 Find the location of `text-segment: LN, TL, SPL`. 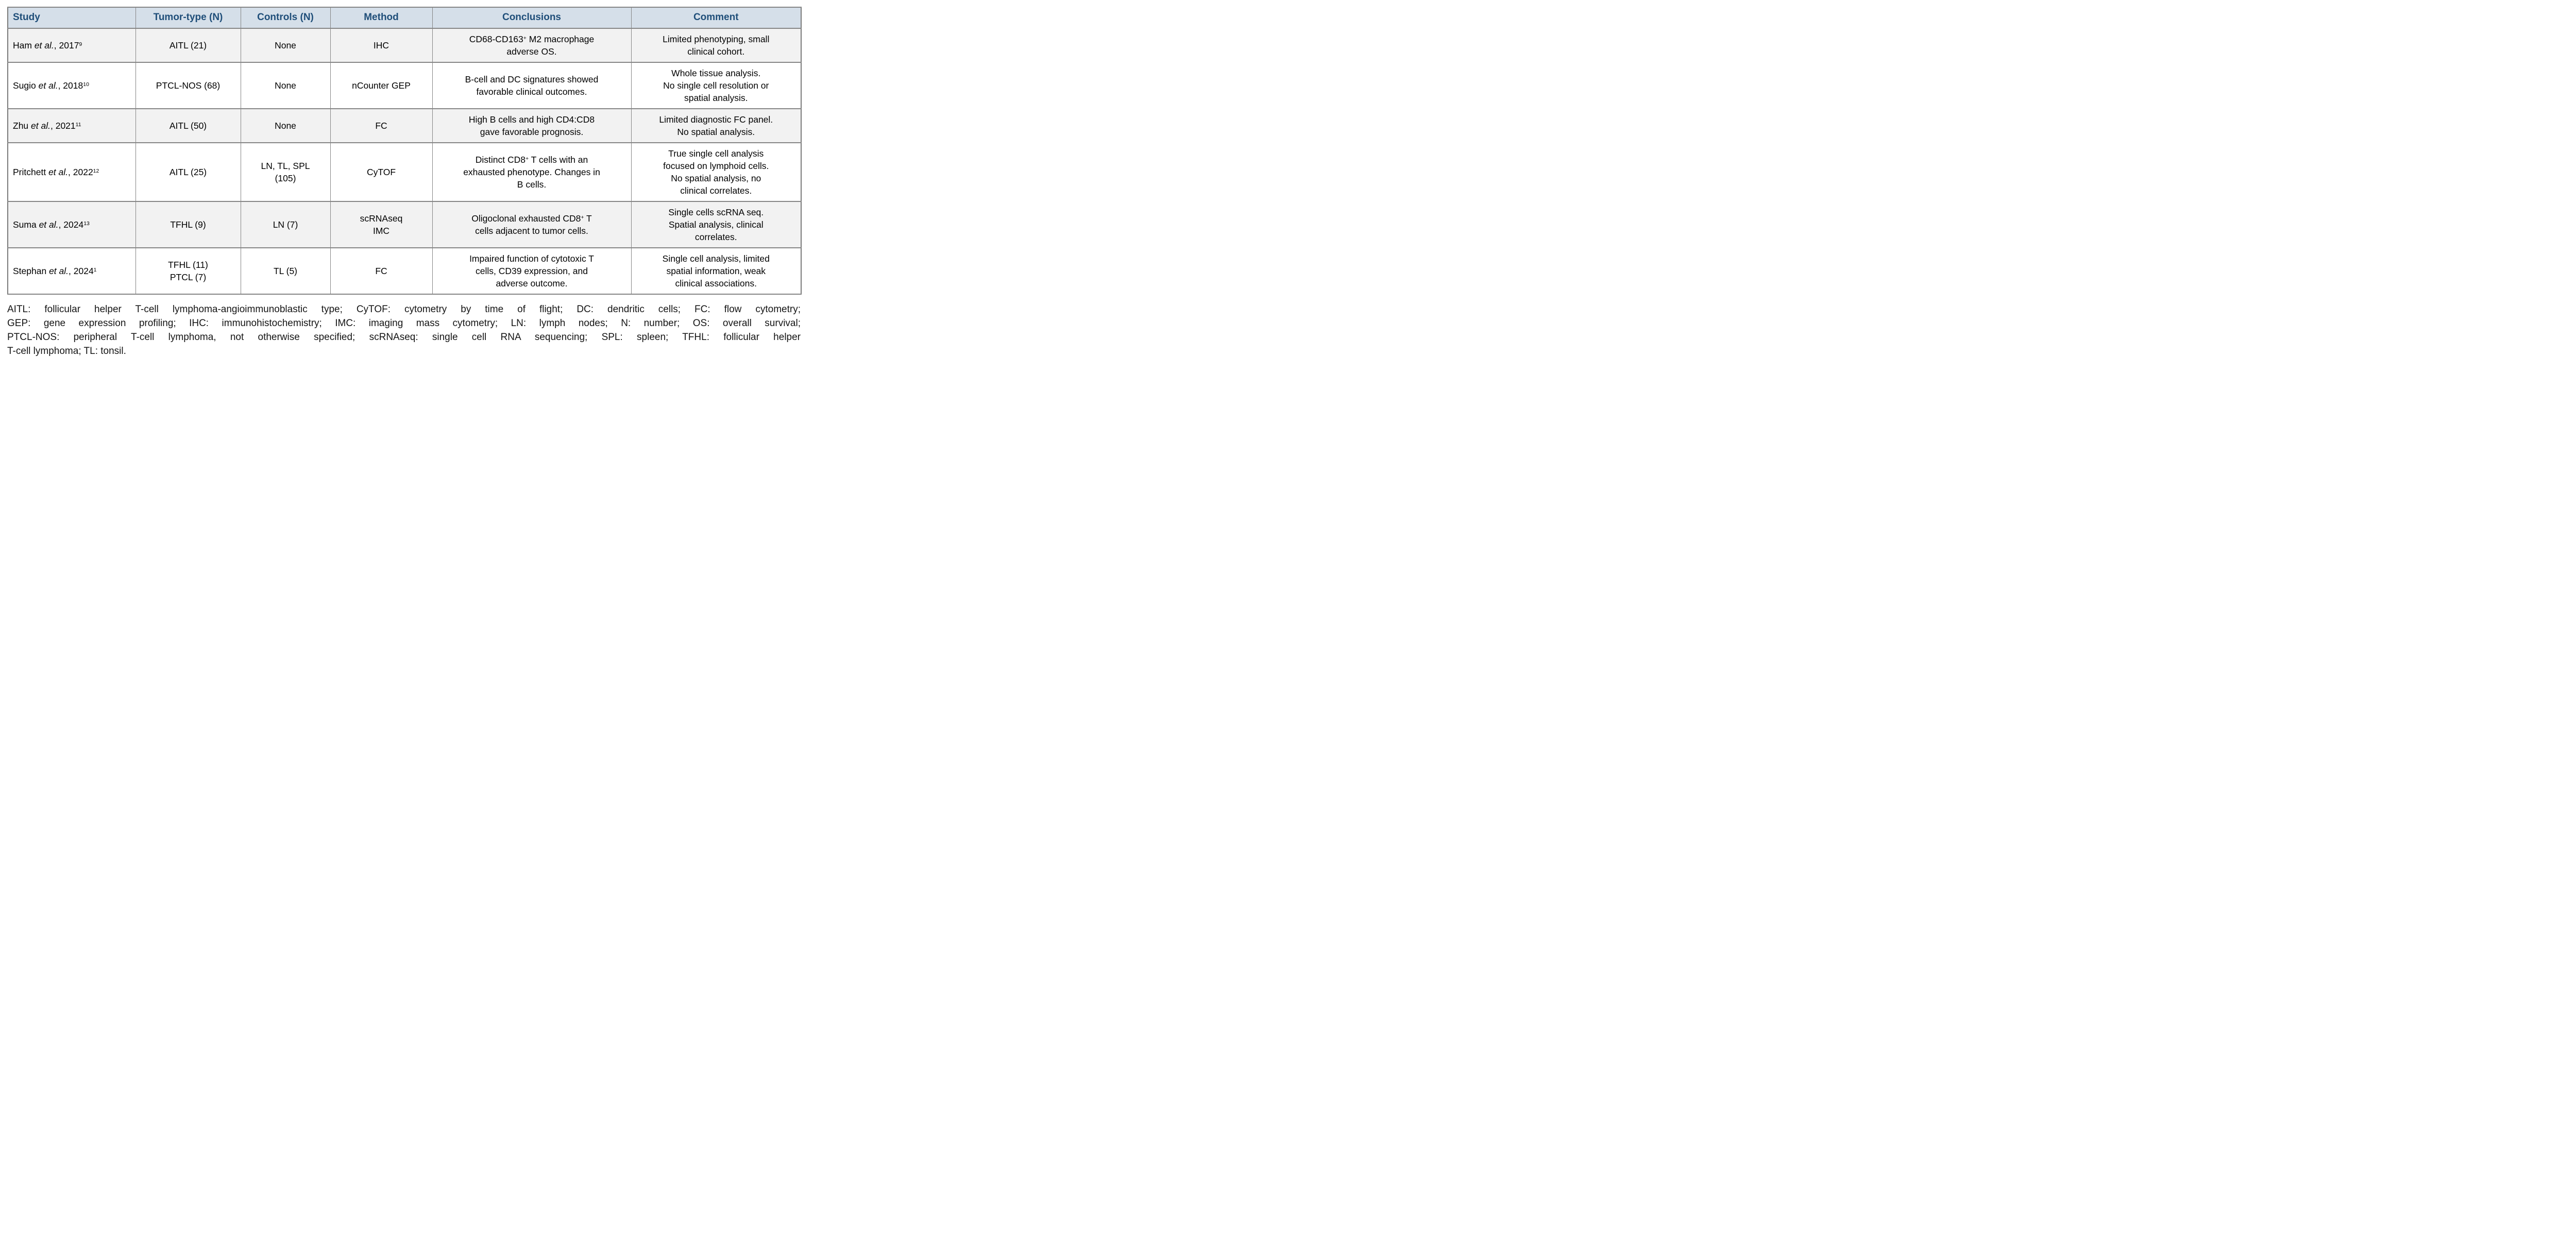

text-segment: LN, TL, SPL is located at coordinates (286, 165).